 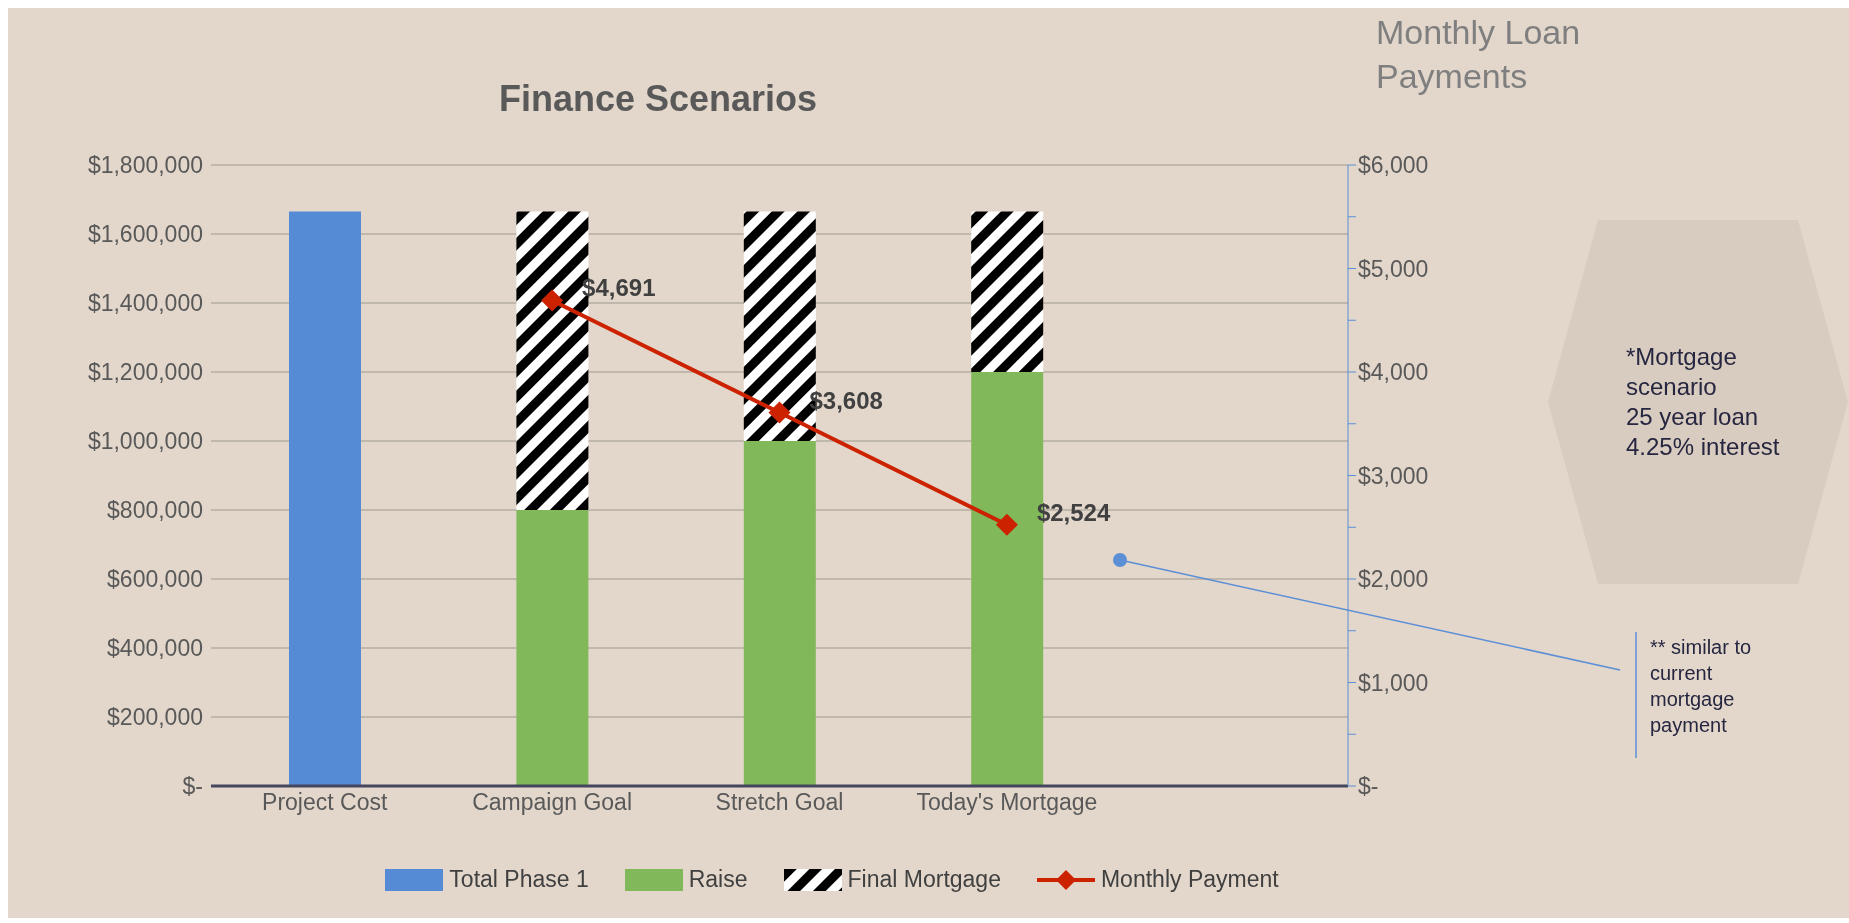 What do you see at coordinates (924, 879) in the screenshot?
I see `legend-label: Final Mortgage` at bounding box center [924, 879].